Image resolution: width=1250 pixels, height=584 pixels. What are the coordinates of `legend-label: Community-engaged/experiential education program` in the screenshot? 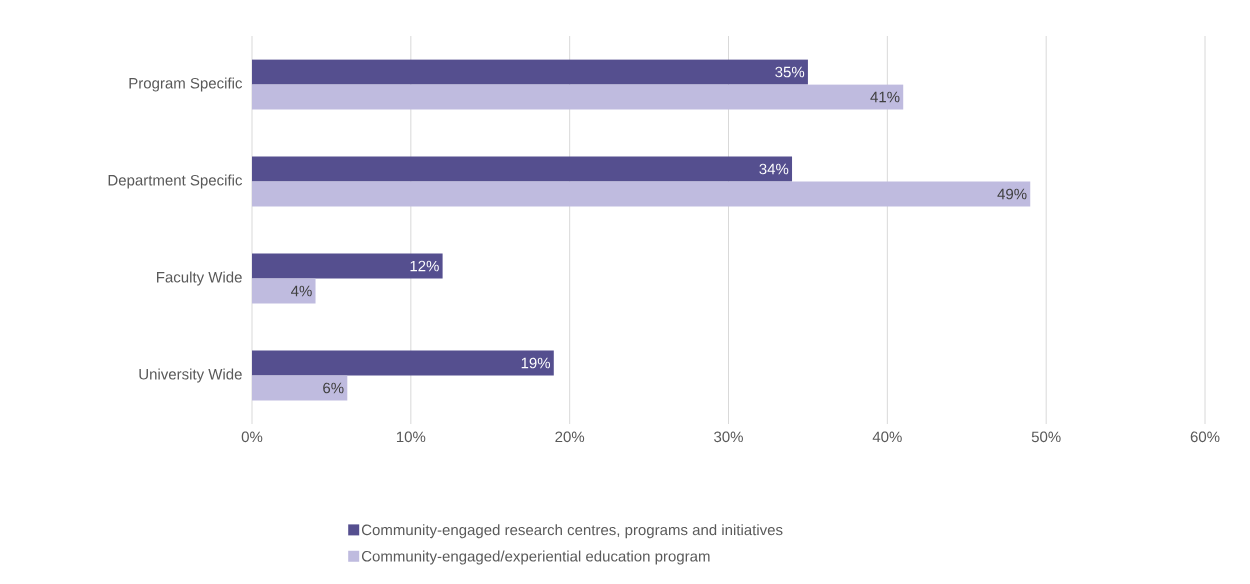 It's located at (535, 557).